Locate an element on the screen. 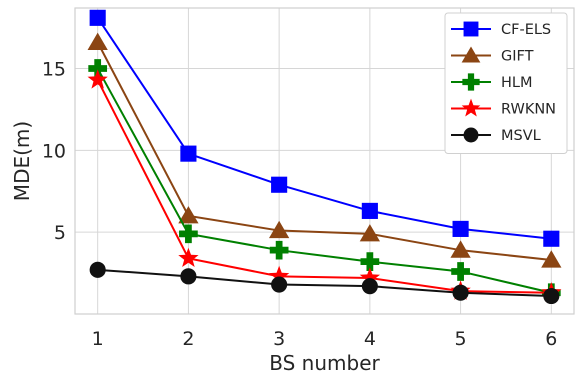 The image size is (577, 376). legend-entry: RWKNN is located at coordinates (503, 108).